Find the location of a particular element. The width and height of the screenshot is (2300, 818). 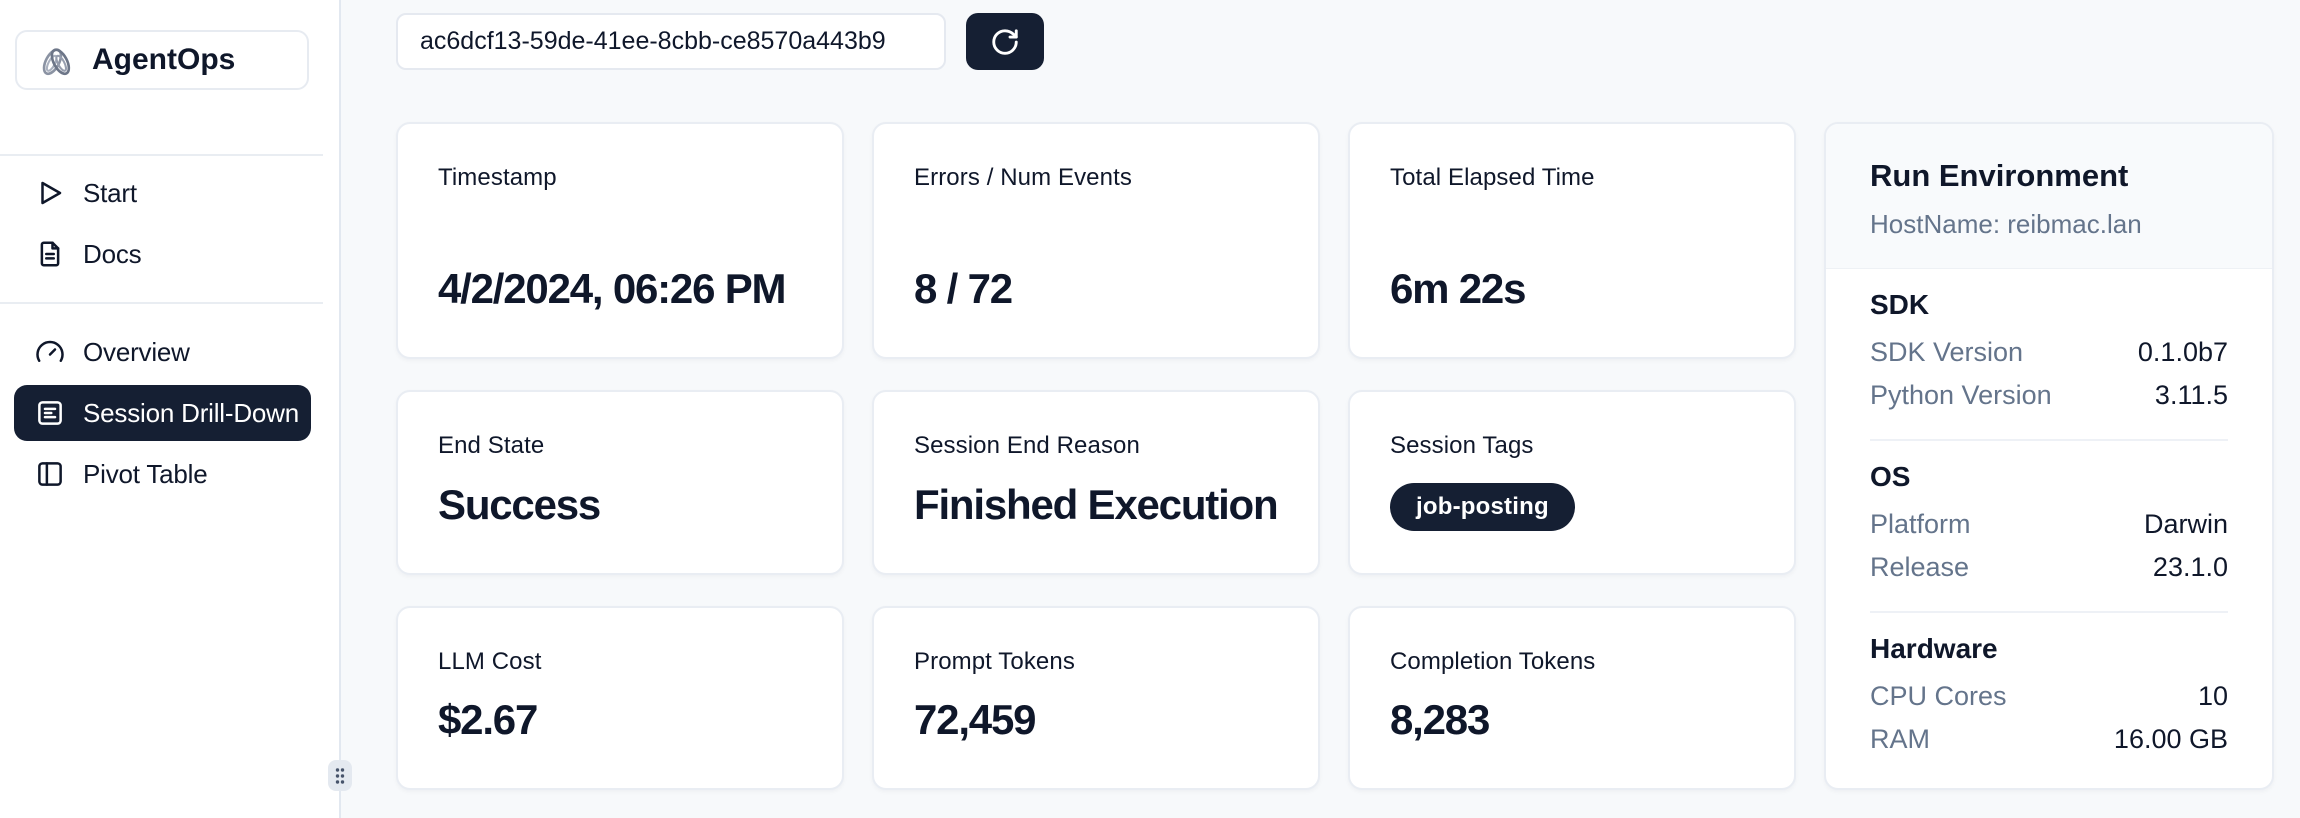

run-environment-header: Run Environment HostName: reibmac.lan is located at coordinates (2049, 196).